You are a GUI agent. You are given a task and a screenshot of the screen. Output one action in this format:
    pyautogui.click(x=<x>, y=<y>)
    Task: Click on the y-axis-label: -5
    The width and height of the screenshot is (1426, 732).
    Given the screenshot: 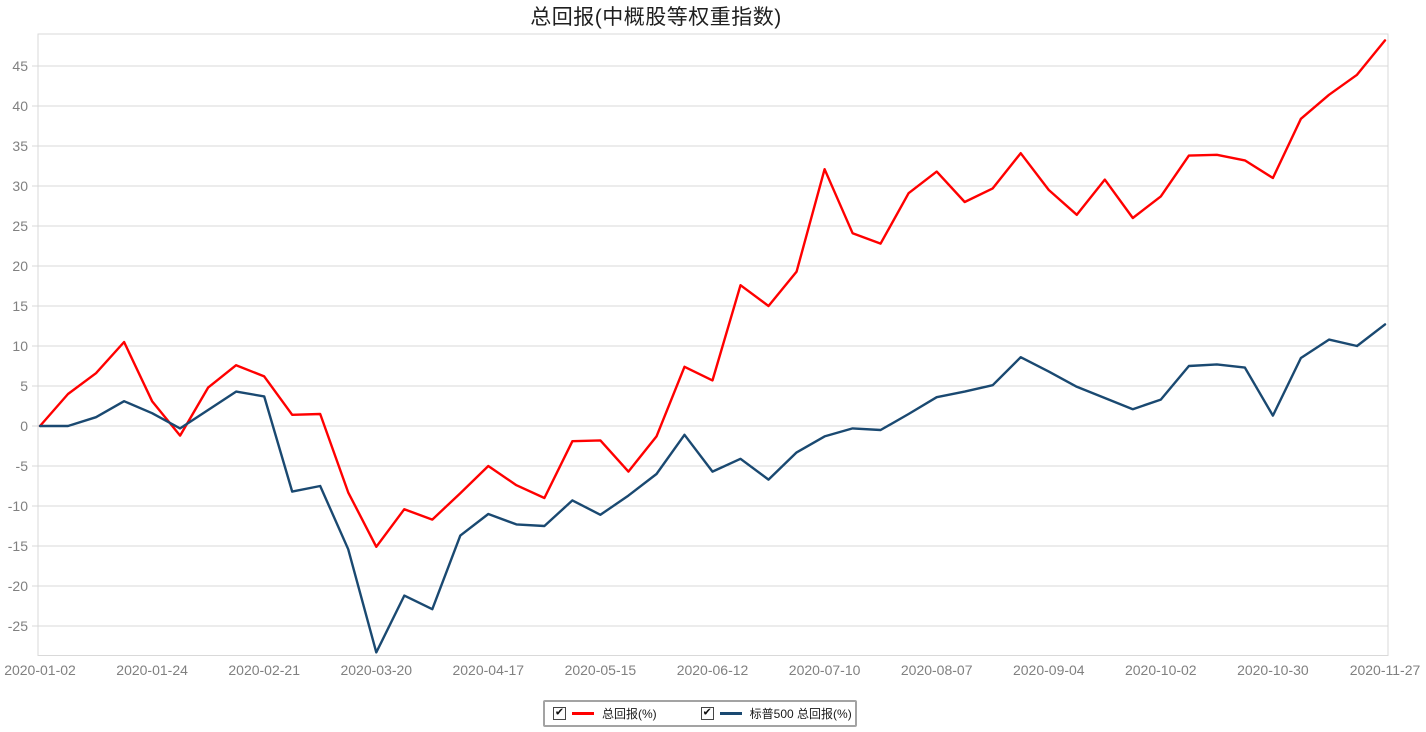 What is the action you would take?
    pyautogui.click(x=22, y=466)
    